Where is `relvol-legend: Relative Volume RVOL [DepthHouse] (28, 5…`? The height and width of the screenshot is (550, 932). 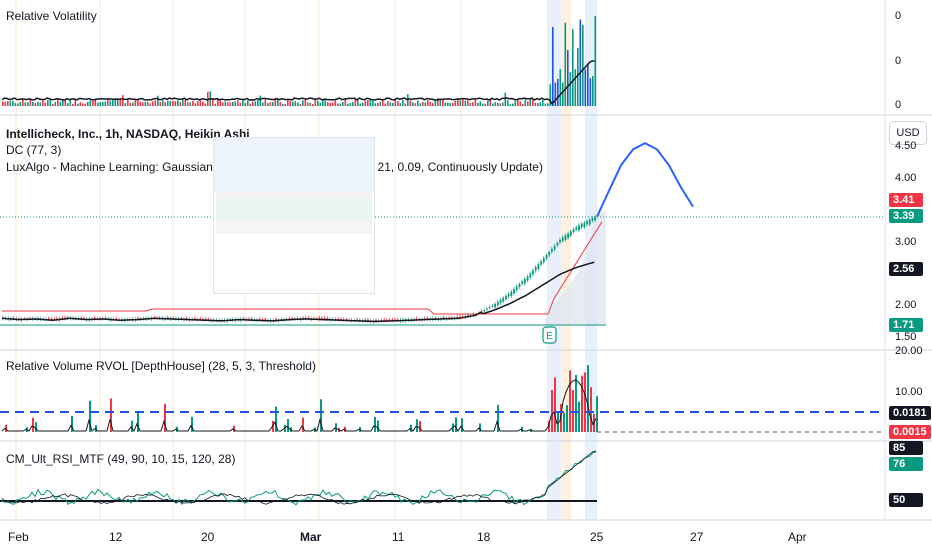
relvol-legend: Relative Volume RVOL [DepthHouse] (28, 5… is located at coordinates (161, 366).